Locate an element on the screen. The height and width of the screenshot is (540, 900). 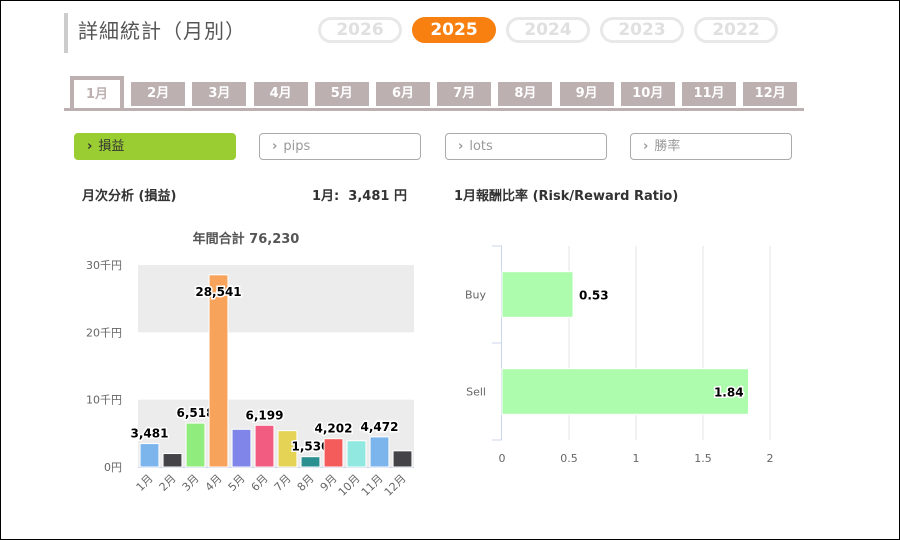
tab-month-7: 7月 is located at coordinates (464, 94).